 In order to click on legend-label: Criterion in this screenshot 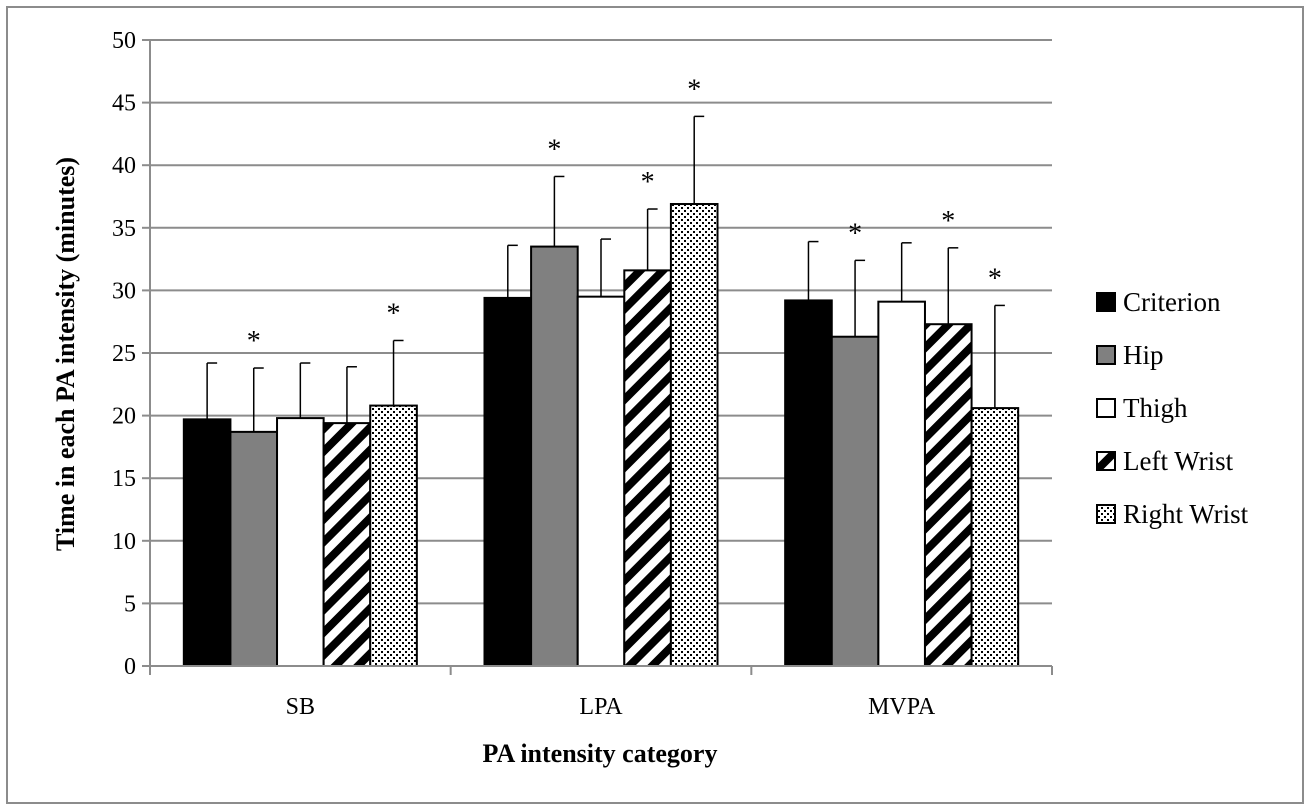, I will do `click(1172, 302)`.